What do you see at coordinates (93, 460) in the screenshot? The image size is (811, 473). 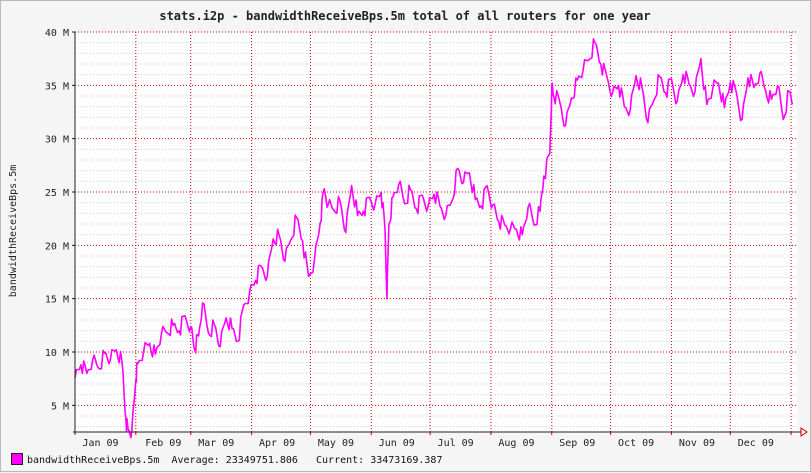 I see `legend-series-name: bandwidthReceiveBps.5m` at bounding box center [93, 460].